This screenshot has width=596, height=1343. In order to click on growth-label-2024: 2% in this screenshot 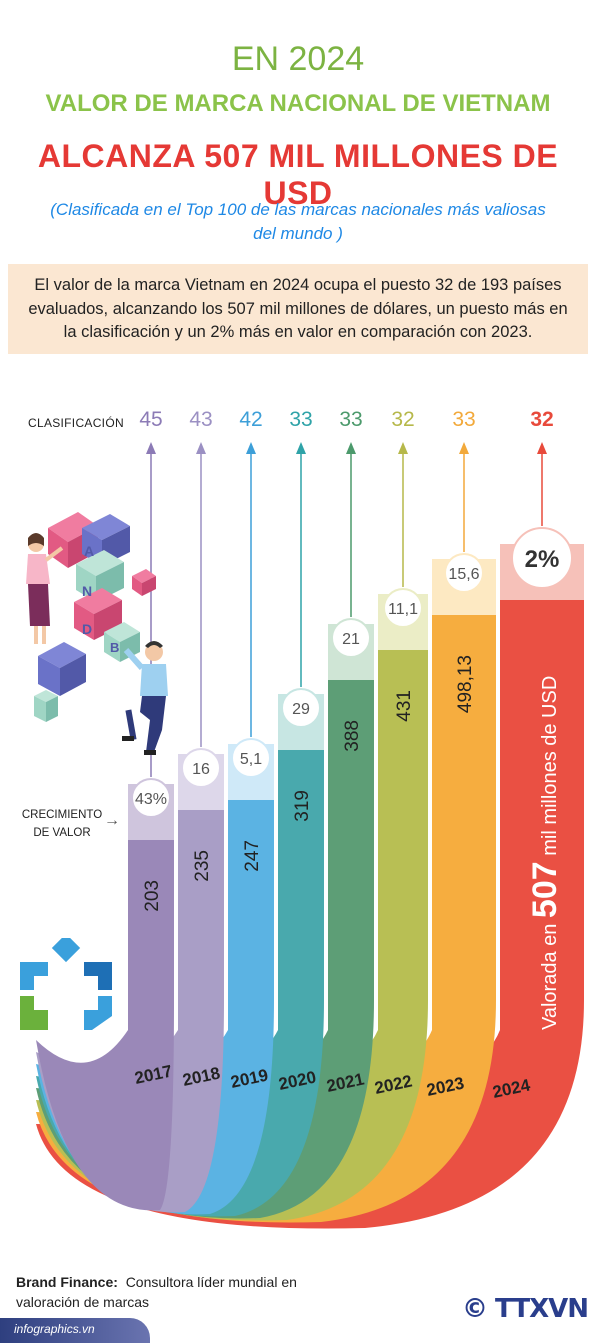, I will do `click(542, 559)`.